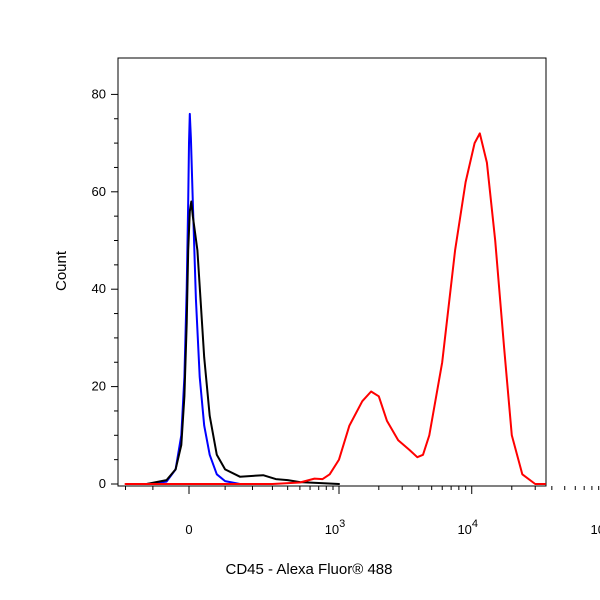  I want to click on x-axis-title: CD45 - Alexa Fluor® 488, so click(309, 569).